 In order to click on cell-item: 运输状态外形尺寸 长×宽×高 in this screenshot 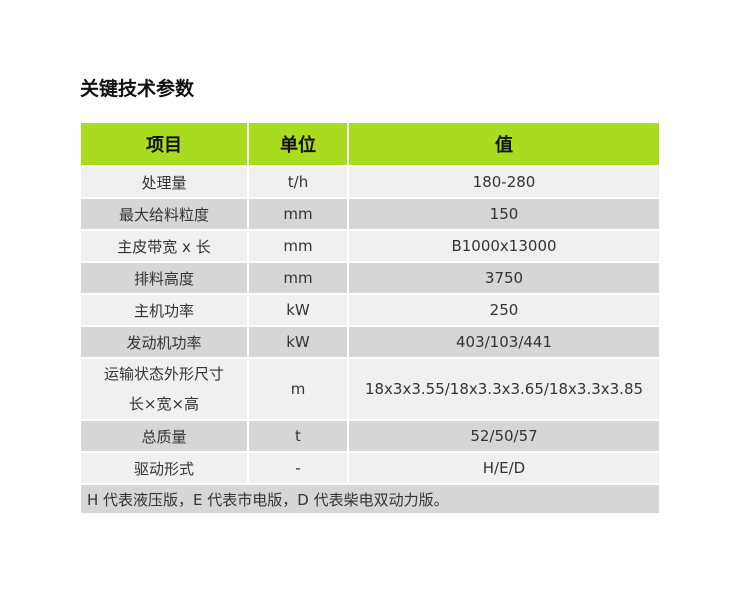, I will do `click(164, 389)`.